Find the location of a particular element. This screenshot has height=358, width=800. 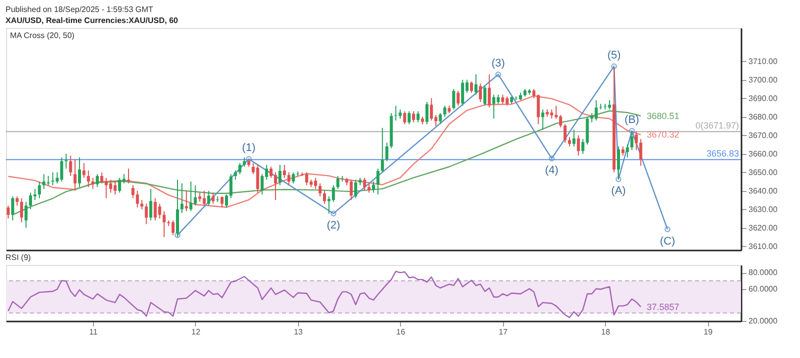

y-tick-label: 3700.00 is located at coordinates (763, 79).